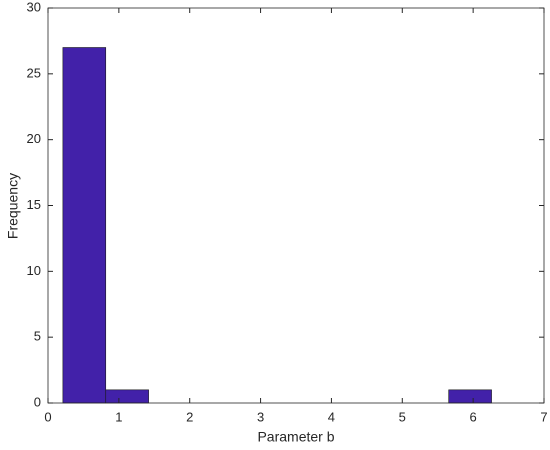 The height and width of the screenshot is (450, 550). What do you see at coordinates (34, 72) in the screenshot?
I see `y-tick-label: 25` at bounding box center [34, 72].